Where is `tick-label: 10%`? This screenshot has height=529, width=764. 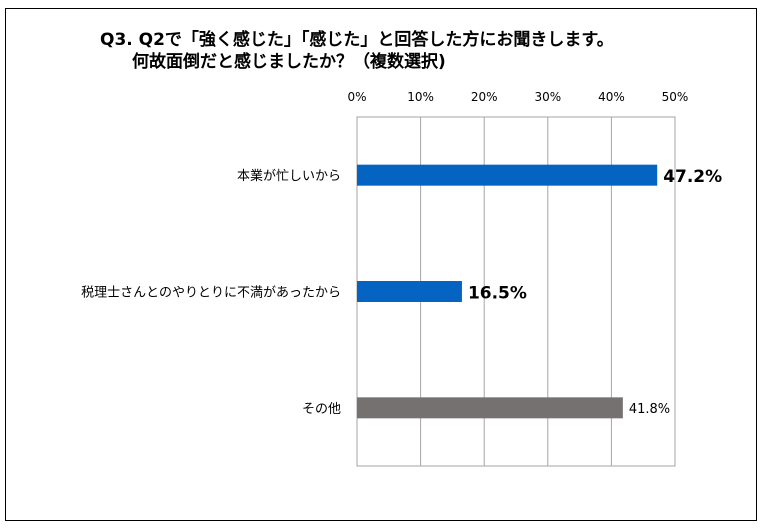
tick-label: 10% is located at coordinates (420, 97).